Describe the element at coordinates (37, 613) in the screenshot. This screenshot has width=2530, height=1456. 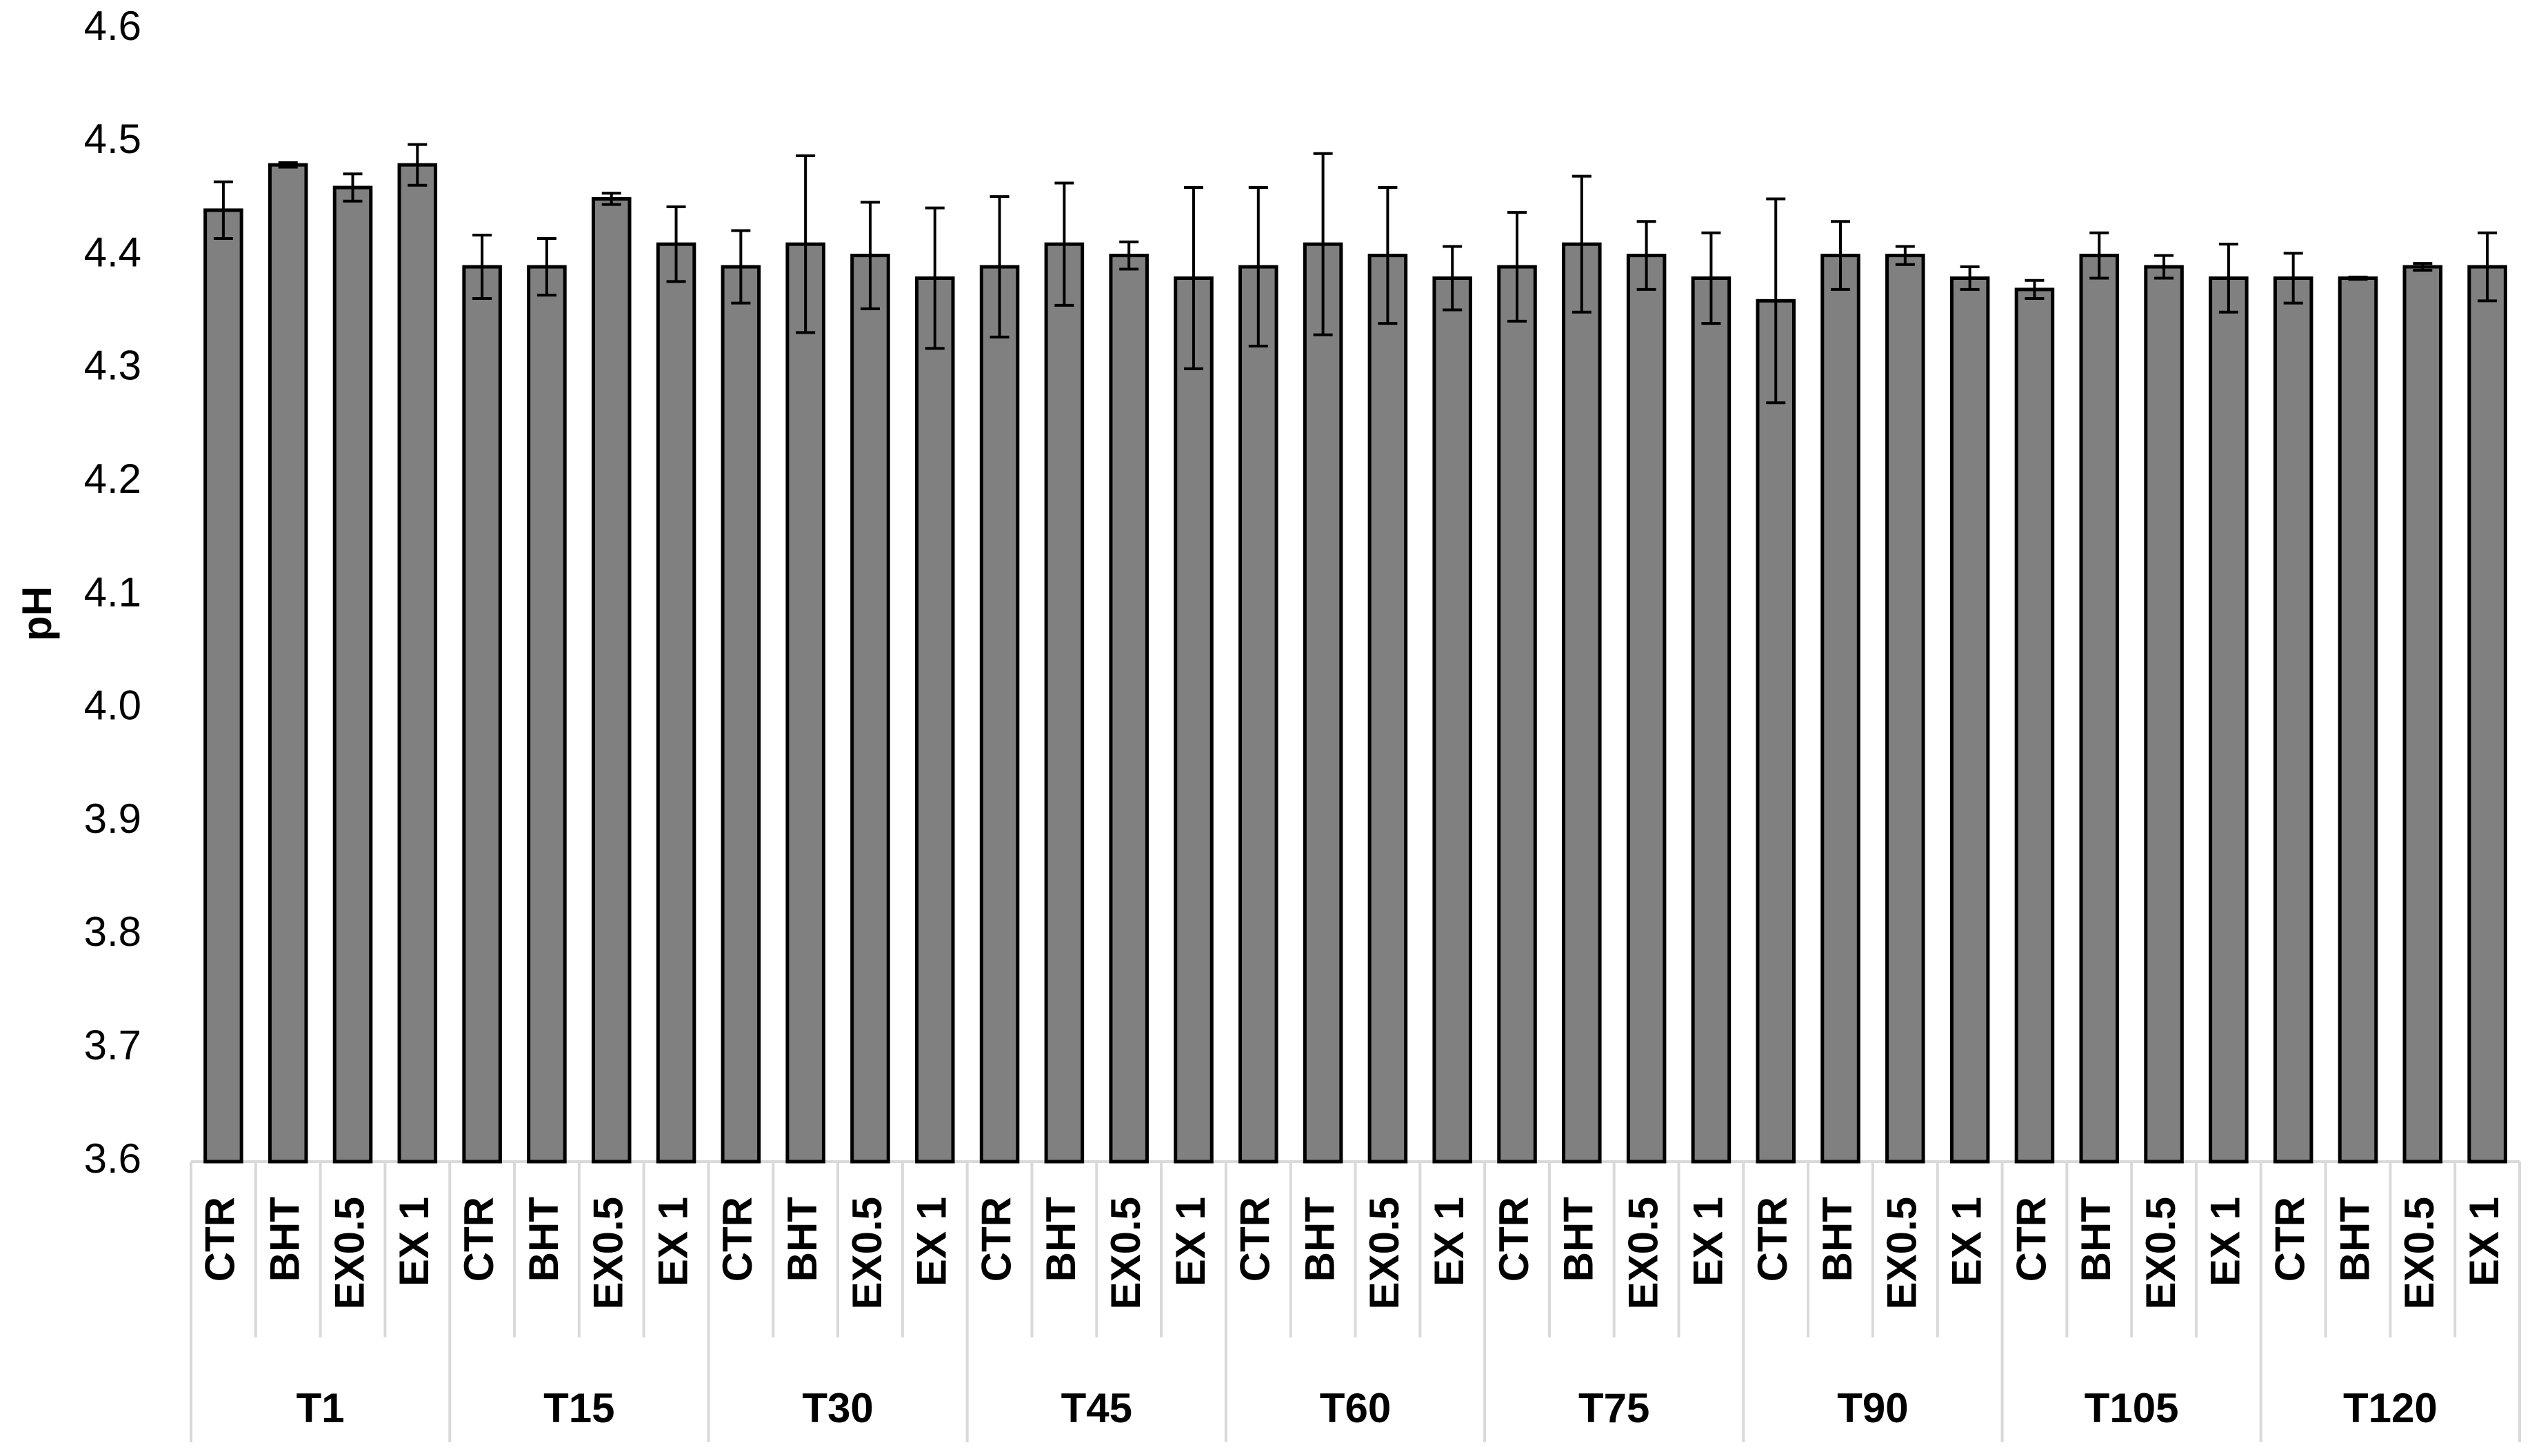
I see `y-axis-title: pH` at that location.